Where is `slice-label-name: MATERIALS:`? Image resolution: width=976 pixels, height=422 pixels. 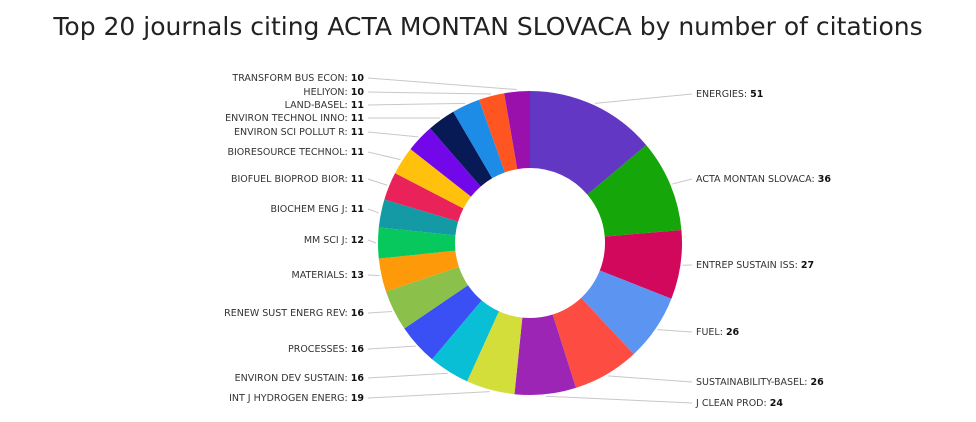
slice-label-name: MATERIALS: is located at coordinates (321, 275).